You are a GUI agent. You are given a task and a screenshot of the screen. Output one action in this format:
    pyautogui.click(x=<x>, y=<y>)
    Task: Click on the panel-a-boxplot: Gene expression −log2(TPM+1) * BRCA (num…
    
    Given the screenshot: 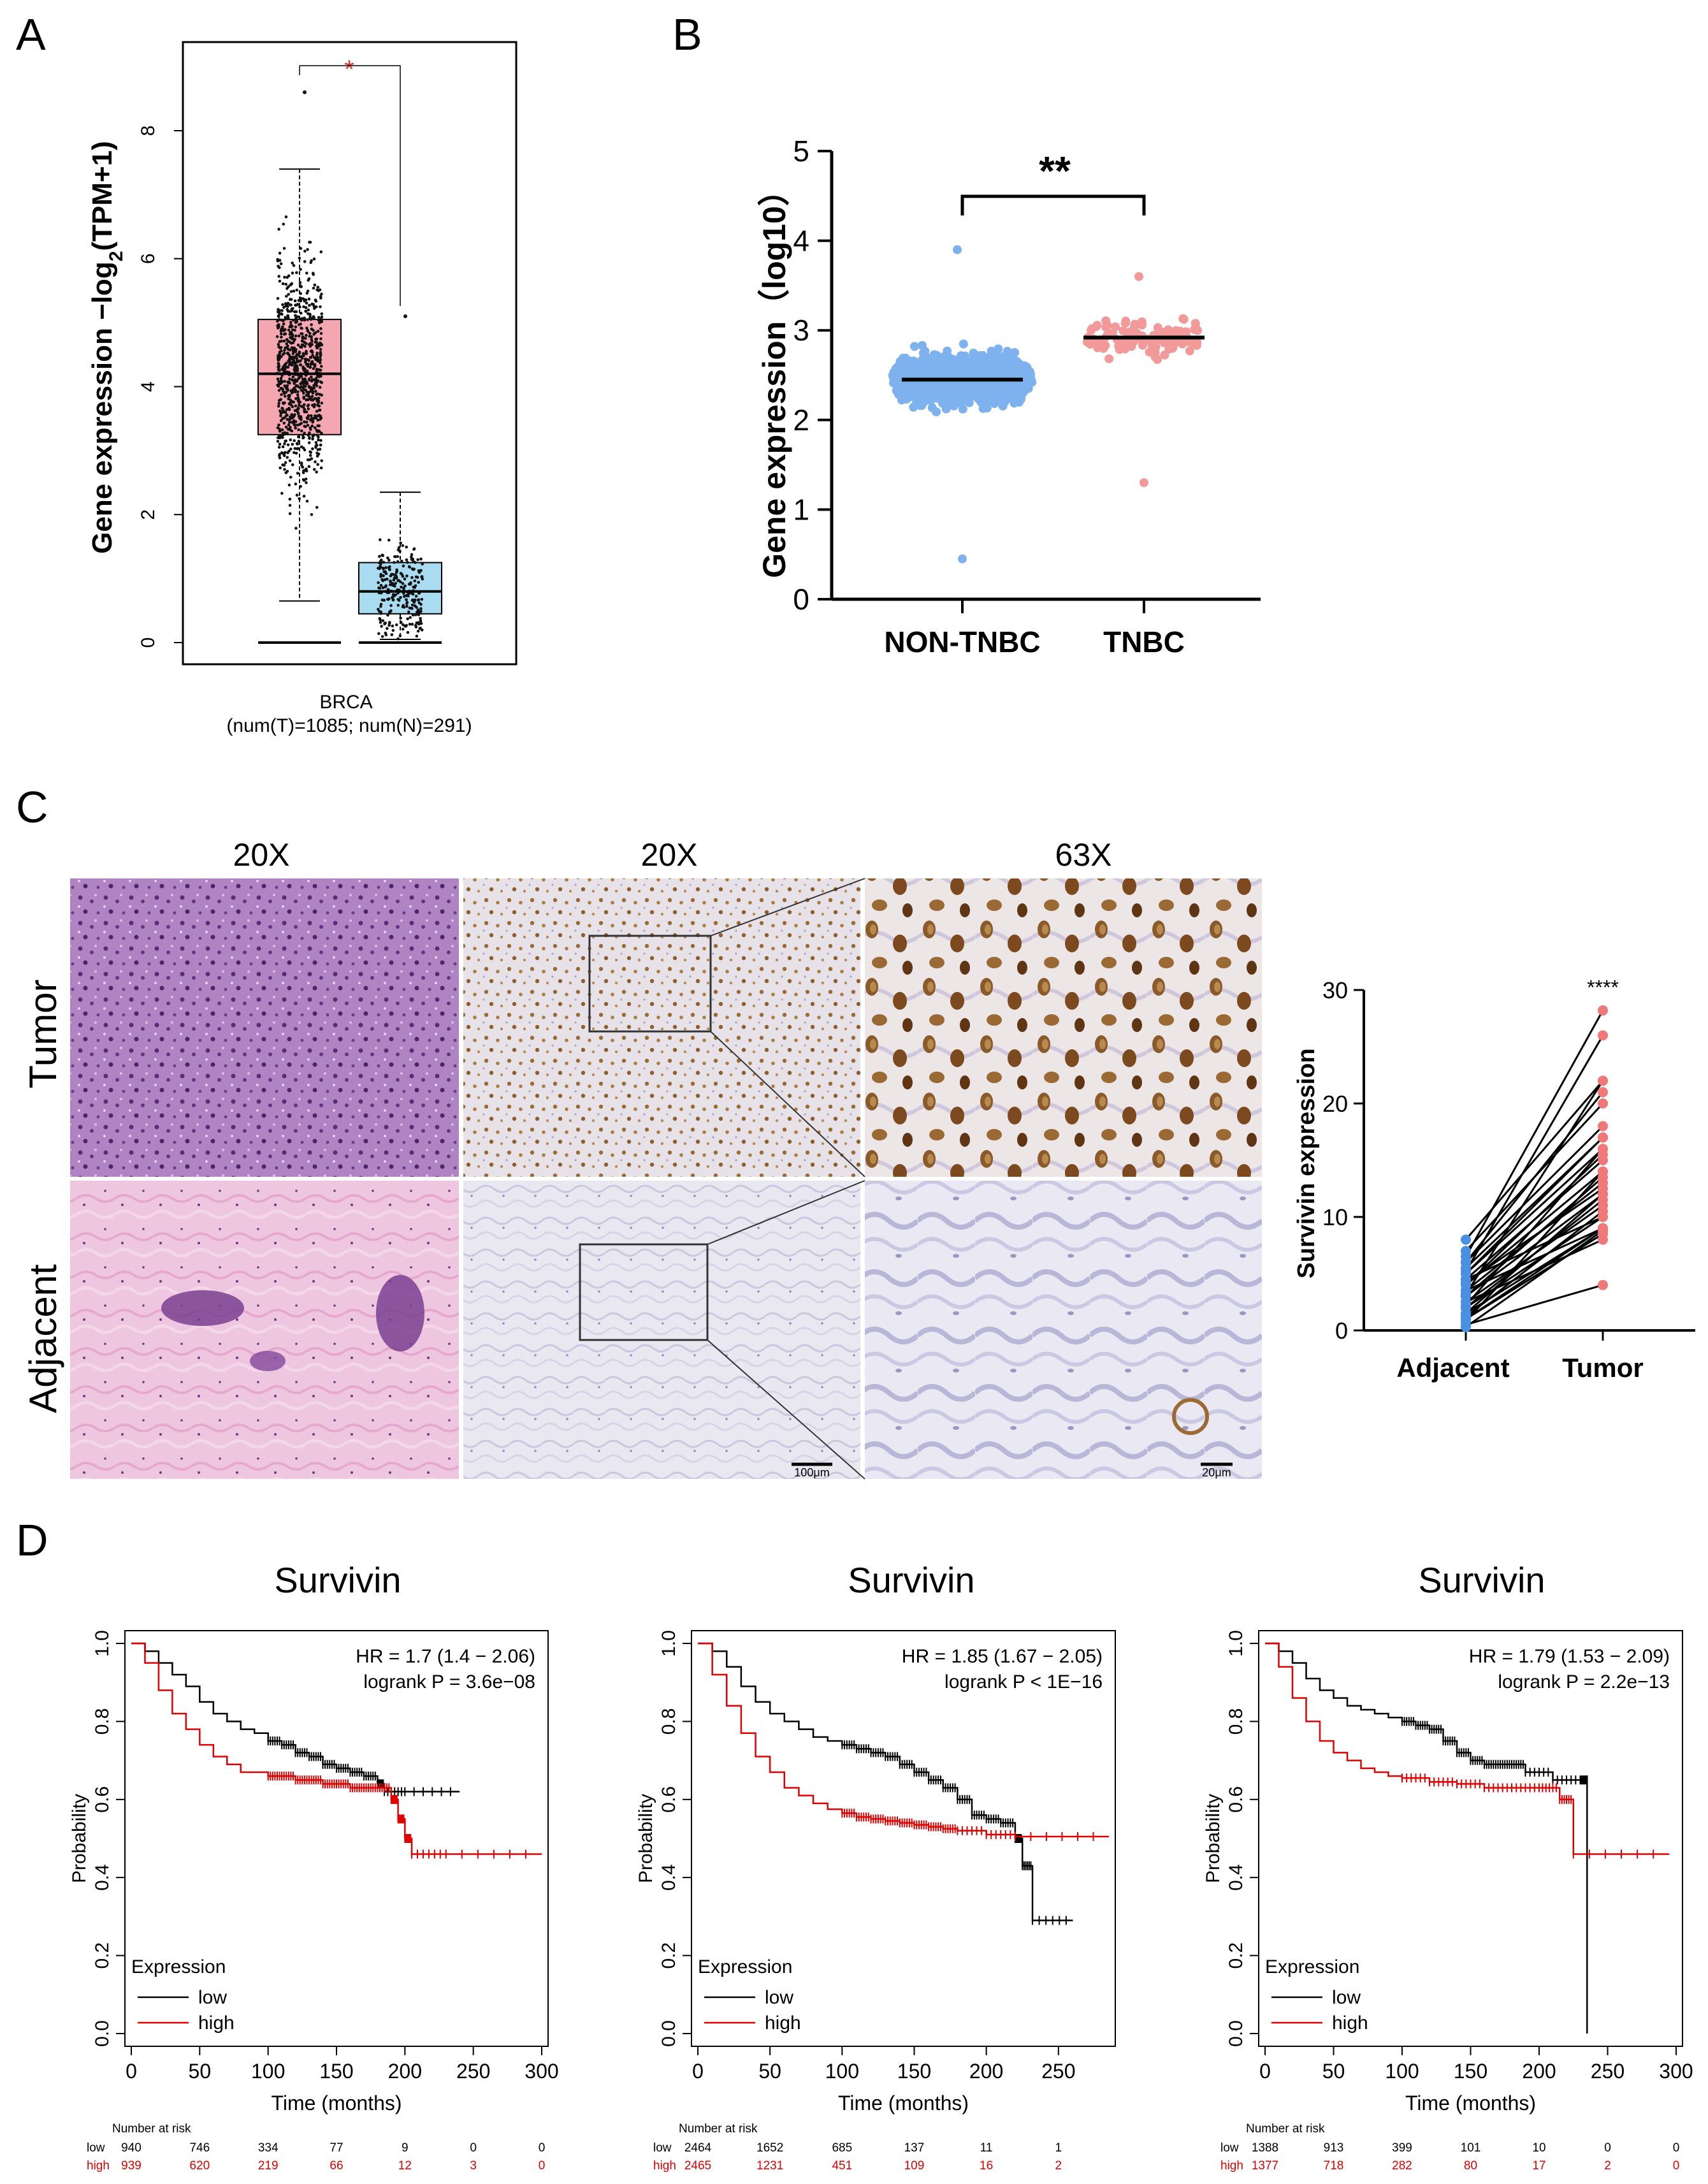 What is the action you would take?
    pyautogui.click(x=302, y=388)
    